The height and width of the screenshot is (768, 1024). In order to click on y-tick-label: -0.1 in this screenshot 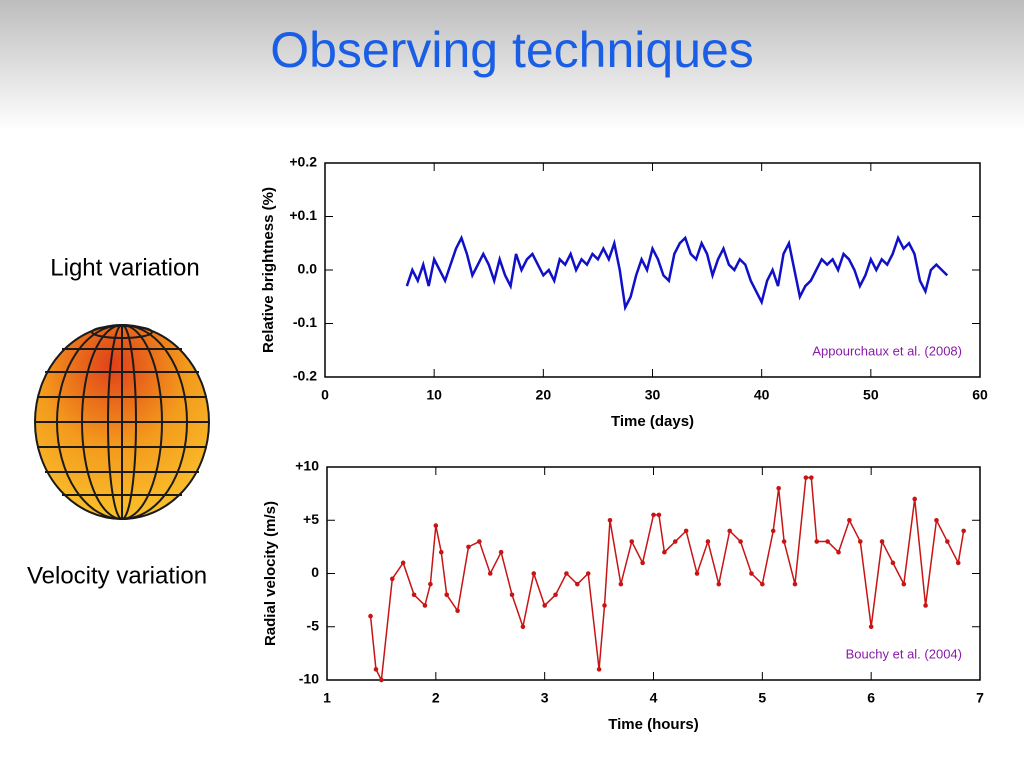, I will do `click(305, 322)`.